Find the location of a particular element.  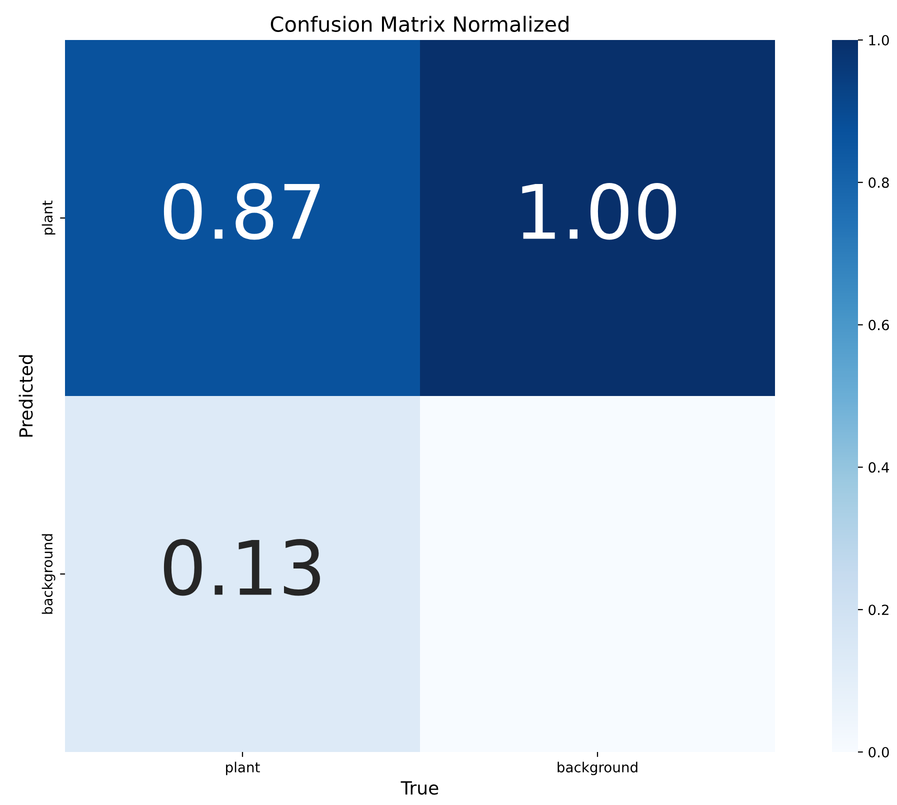

data-label: 0.87 is located at coordinates (242, 211).